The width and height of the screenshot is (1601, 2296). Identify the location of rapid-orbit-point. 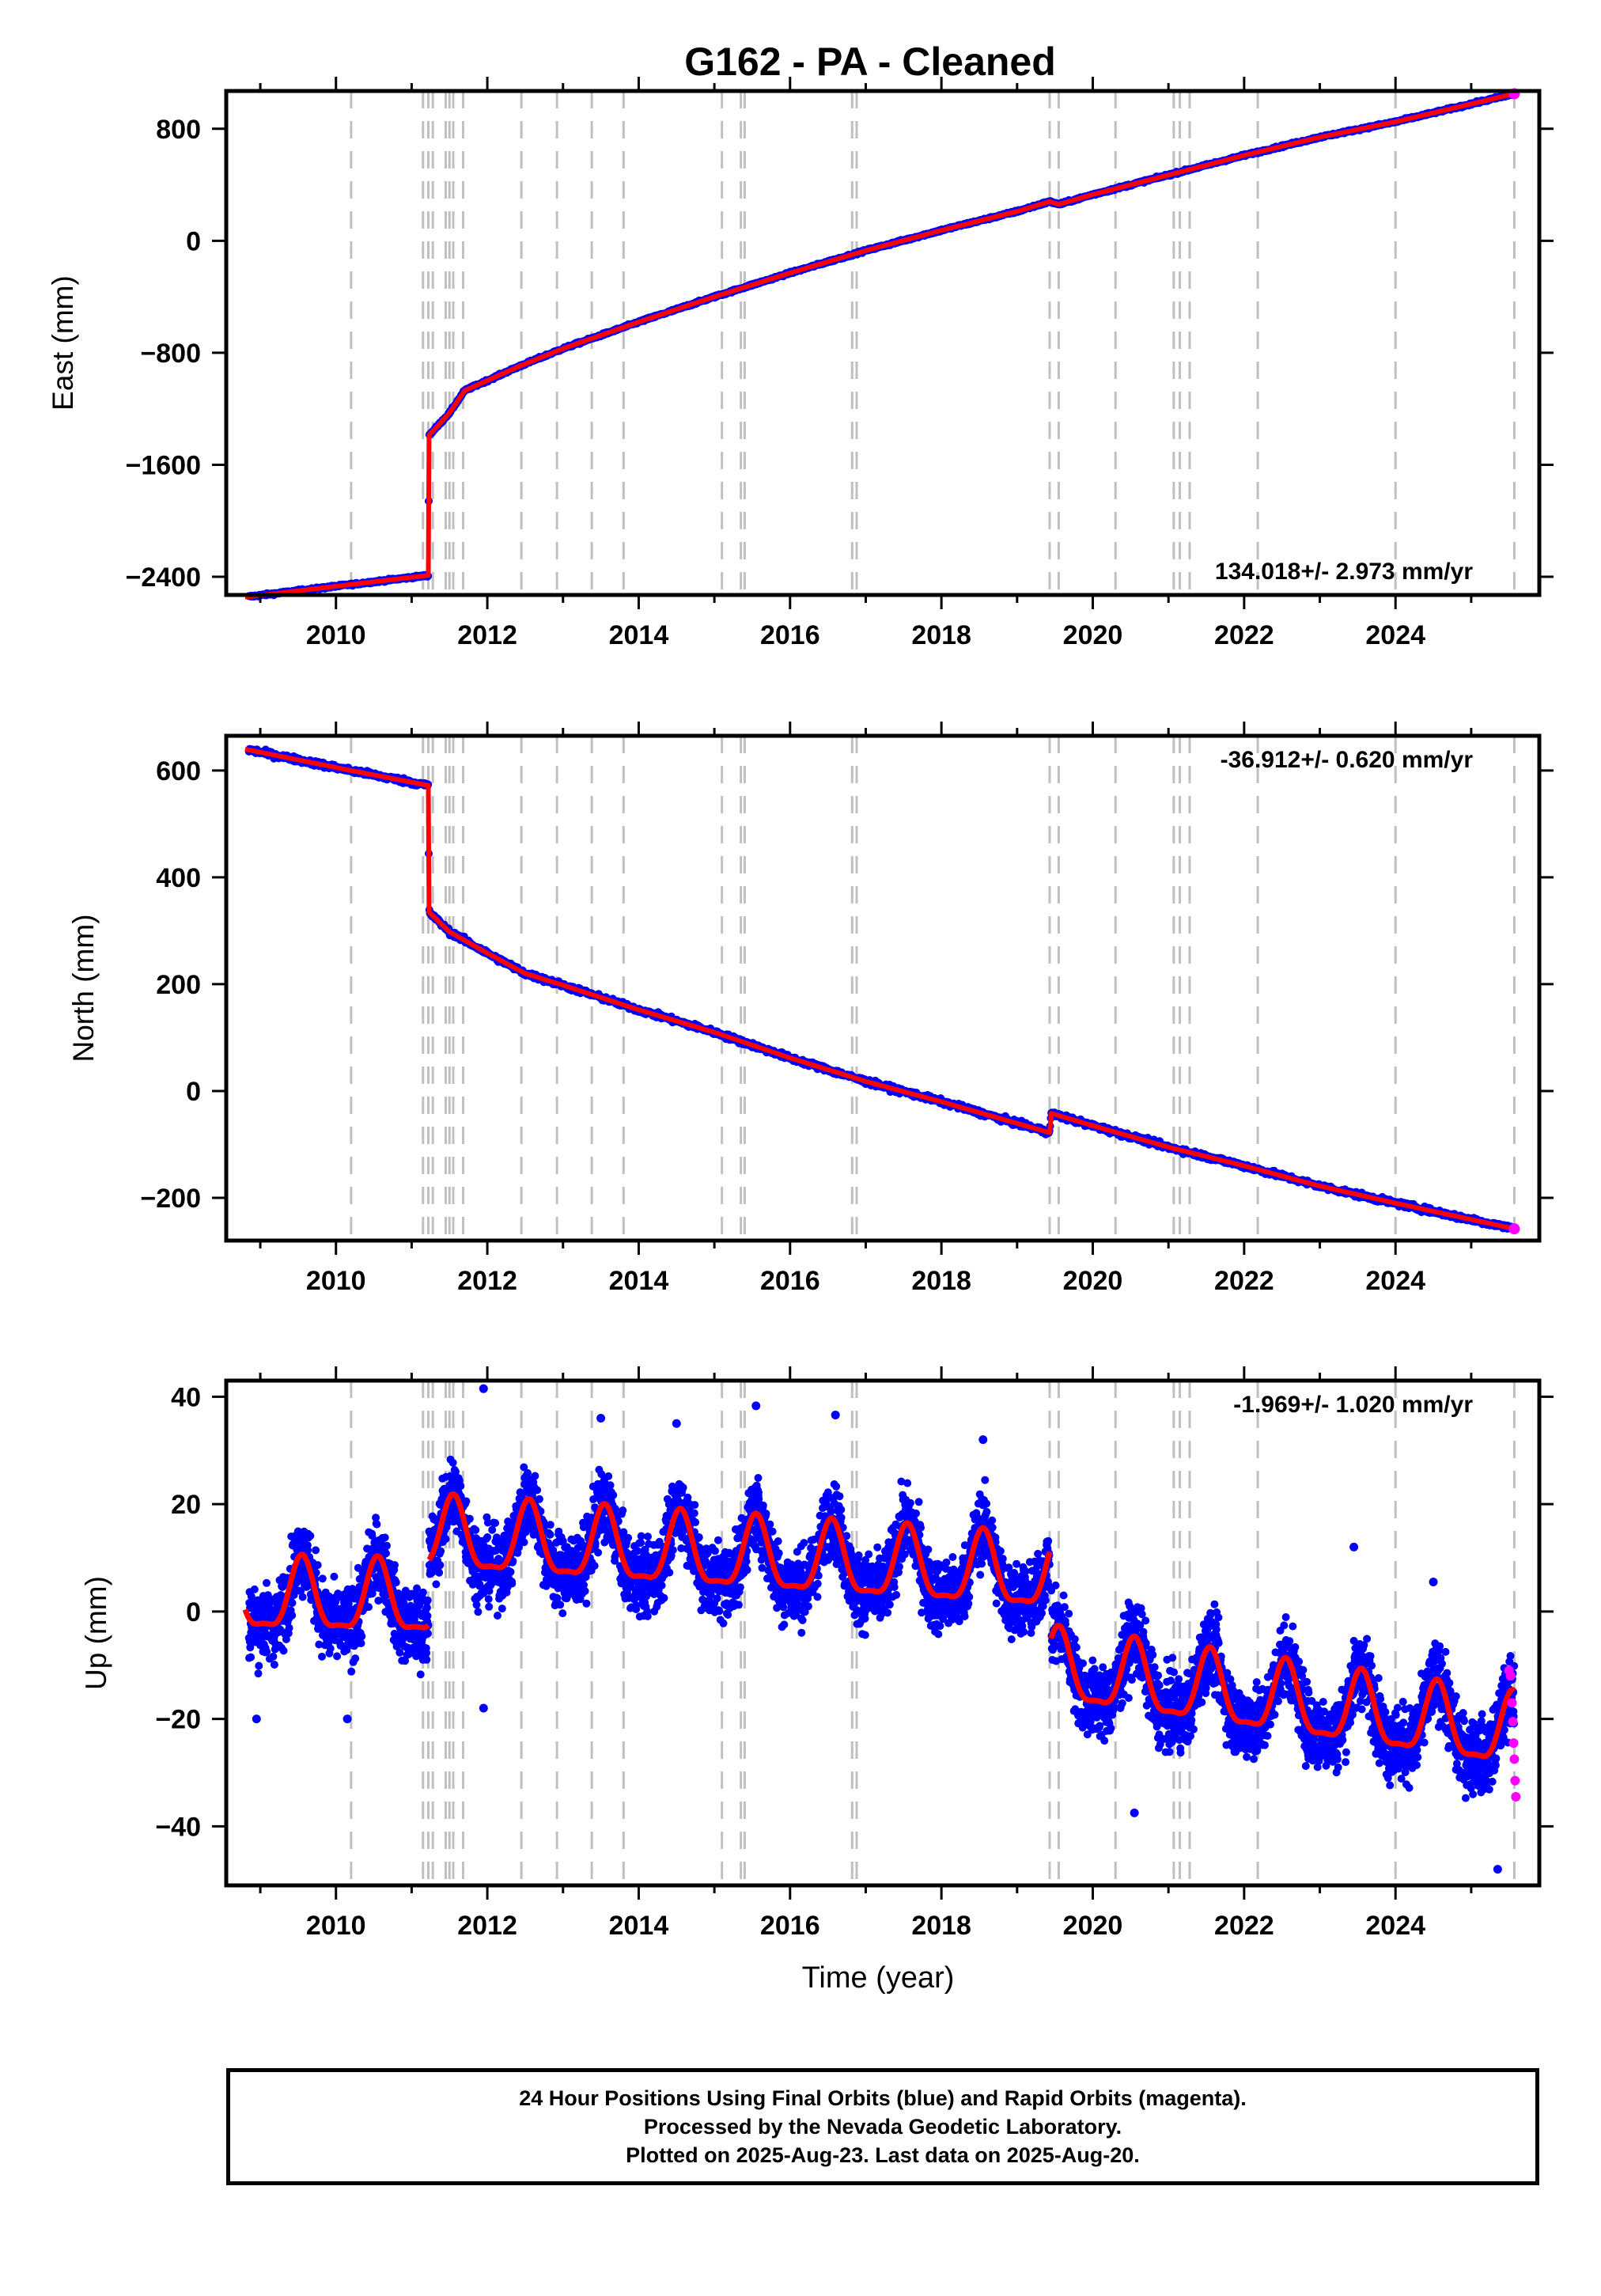
(1514, 1229).